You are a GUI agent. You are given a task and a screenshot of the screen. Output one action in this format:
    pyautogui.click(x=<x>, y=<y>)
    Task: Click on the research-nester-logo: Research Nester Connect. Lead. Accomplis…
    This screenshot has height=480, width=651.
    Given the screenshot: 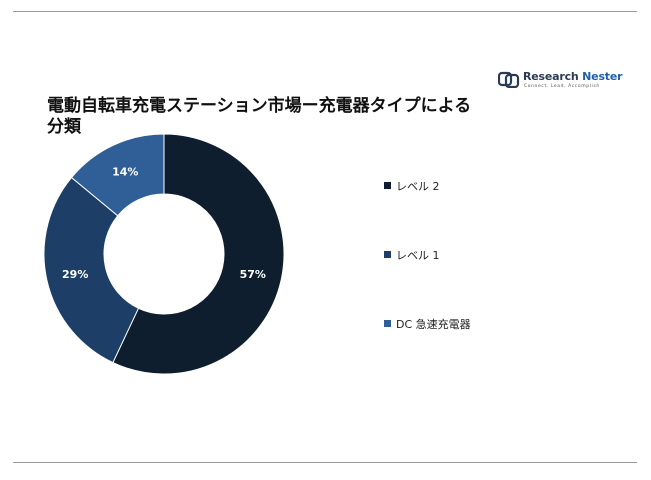 What is the action you would take?
    pyautogui.click(x=560, y=80)
    